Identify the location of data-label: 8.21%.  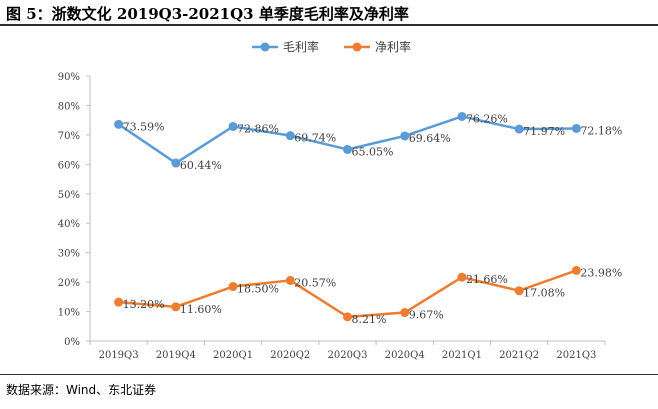
(369, 319).